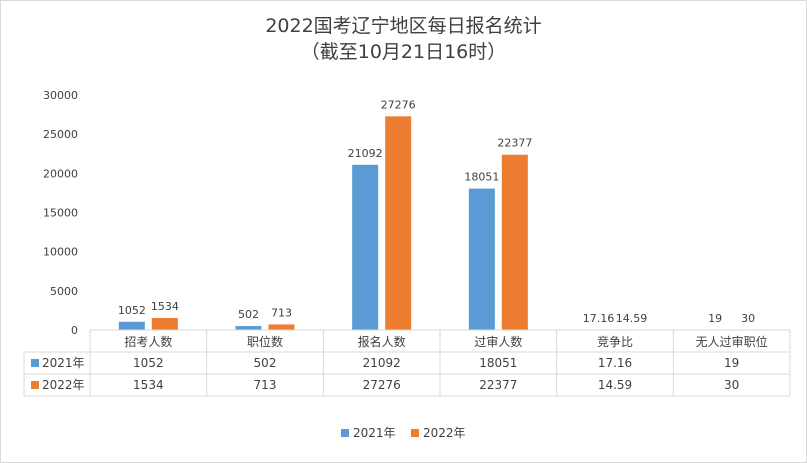 This screenshot has width=807, height=463. What do you see at coordinates (481, 177) in the screenshot?
I see `data-label: 18051` at bounding box center [481, 177].